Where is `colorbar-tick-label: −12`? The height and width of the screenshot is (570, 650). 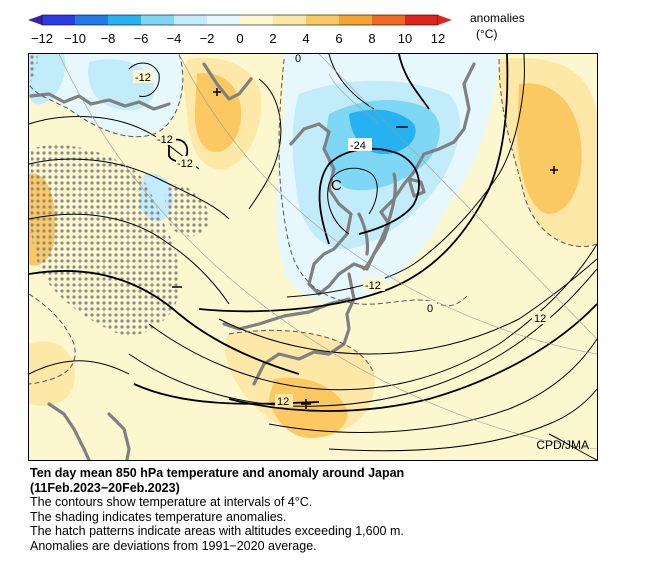 colorbar-tick-label: −12 is located at coordinates (42, 38).